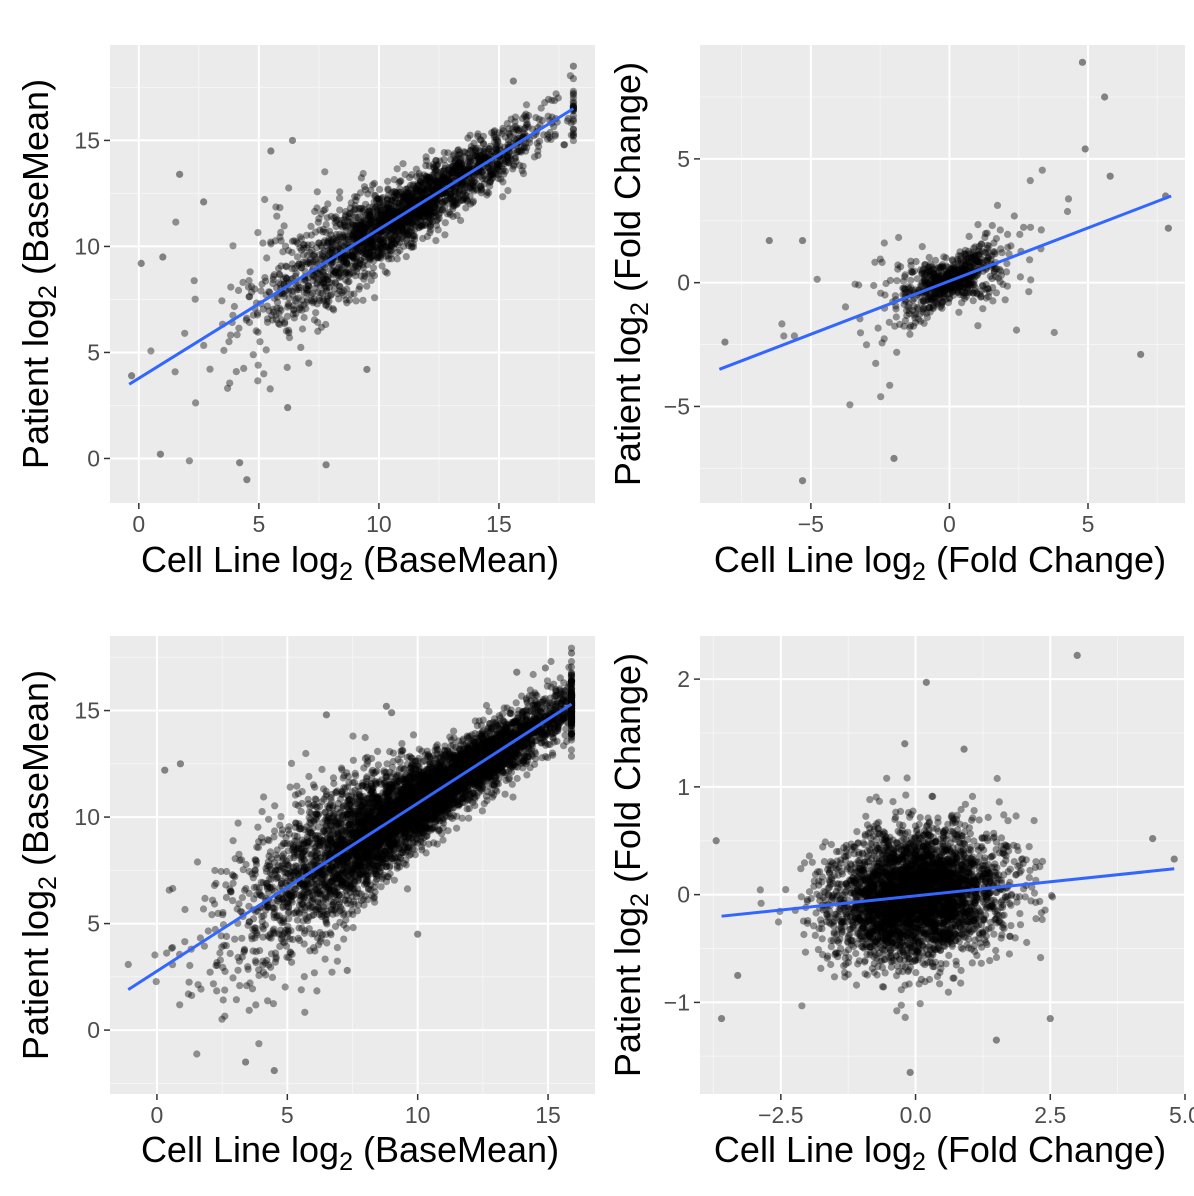 The image size is (1194, 1196). Describe the element at coordinates (1088, 524) in the screenshot. I see `panel-2-x-tick-label: 5` at that location.